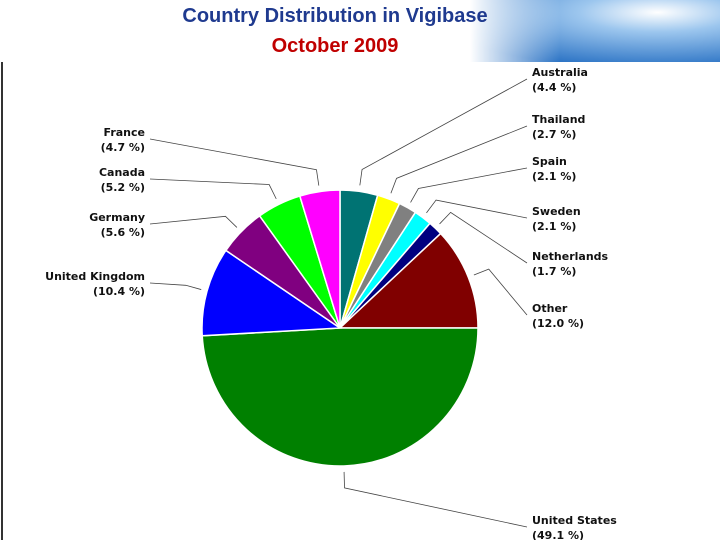  I want to click on slice-value-label: (1.7 %), so click(554, 271).